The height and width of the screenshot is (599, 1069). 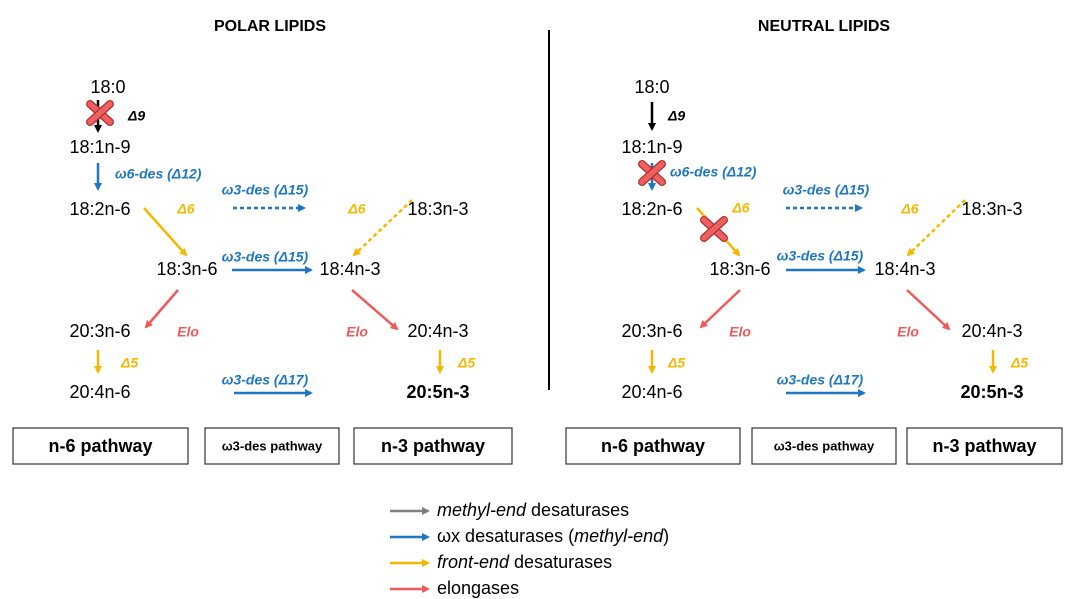 I want to click on panel-title: POLAR LIPIDS, so click(x=270, y=26).